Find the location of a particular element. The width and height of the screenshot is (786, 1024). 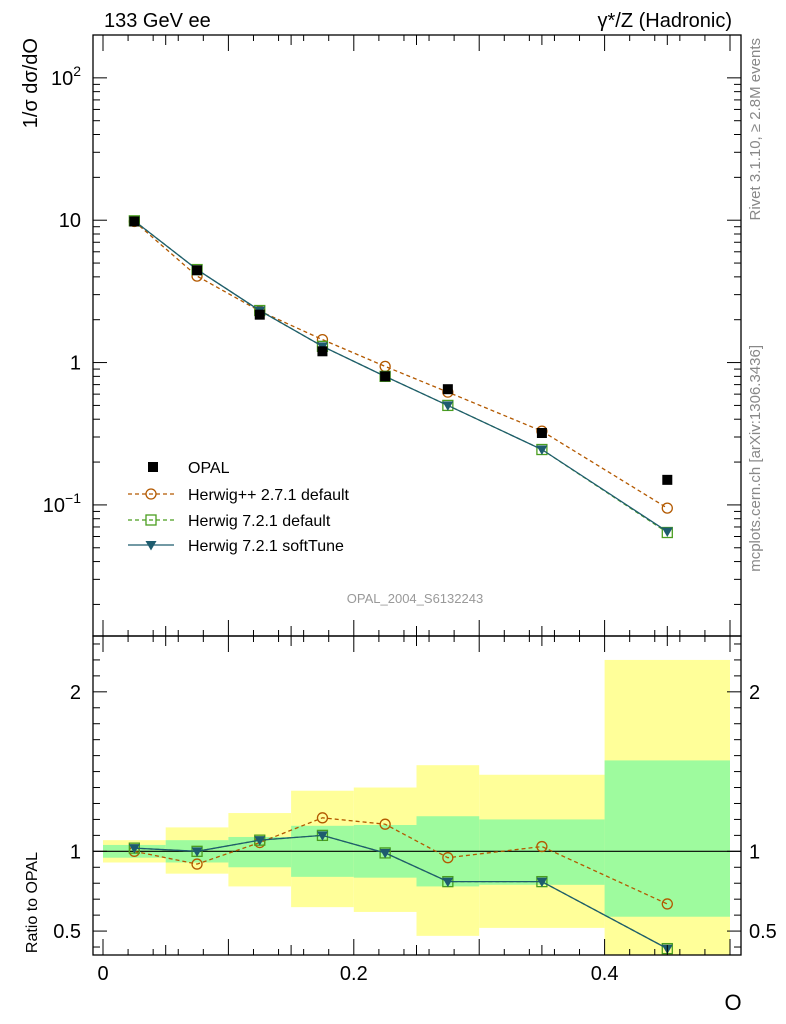

ratio-ytick-label: 1 is located at coordinates (75, 852).